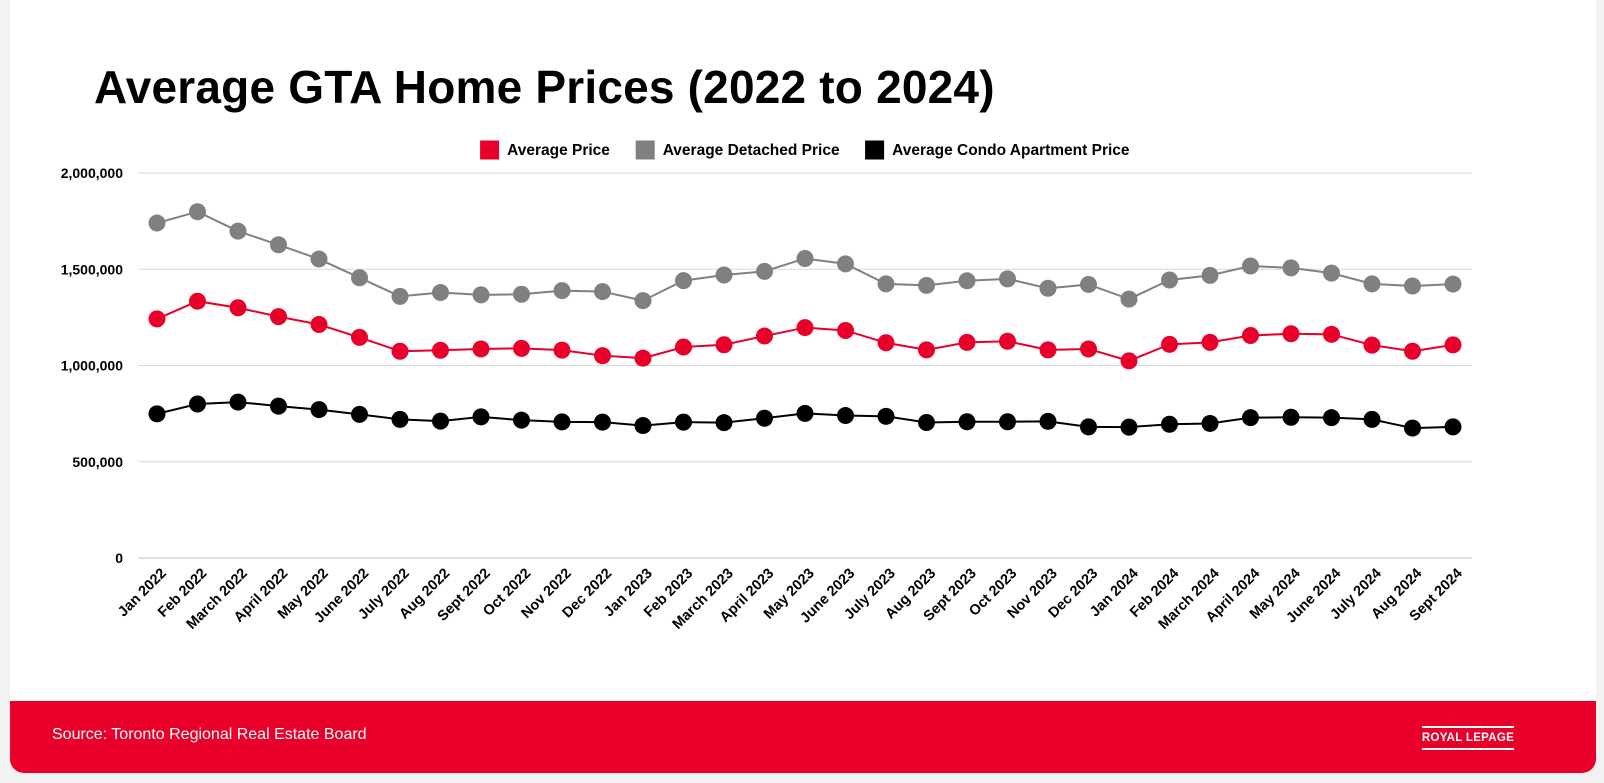 Image resolution: width=1604 pixels, height=783 pixels. I want to click on y-tick-label: 0, so click(119, 558).